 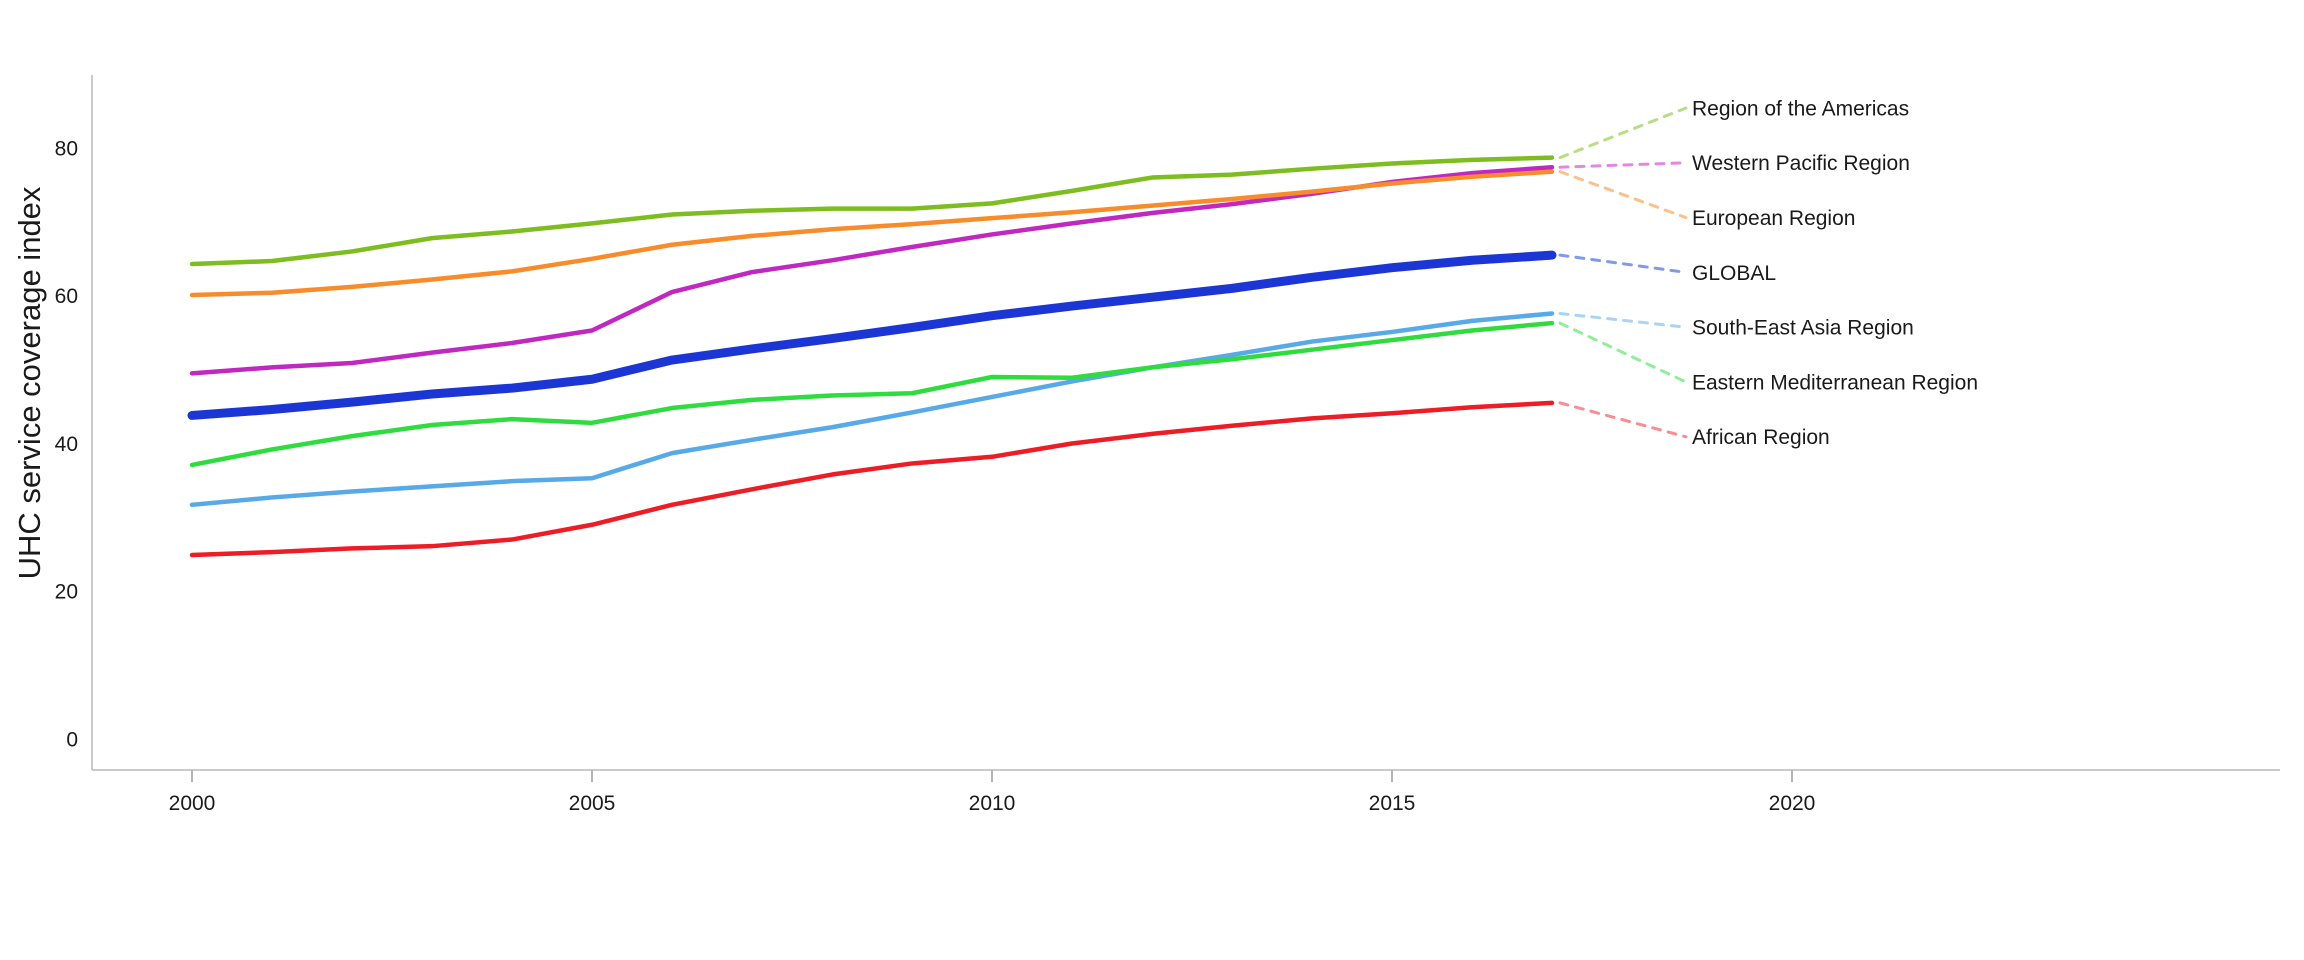 What do you see at coordinates (872, 394) in the screenshot?
I see `series-line-eastern-mediterranean-region` at bounding box center [872, 394].